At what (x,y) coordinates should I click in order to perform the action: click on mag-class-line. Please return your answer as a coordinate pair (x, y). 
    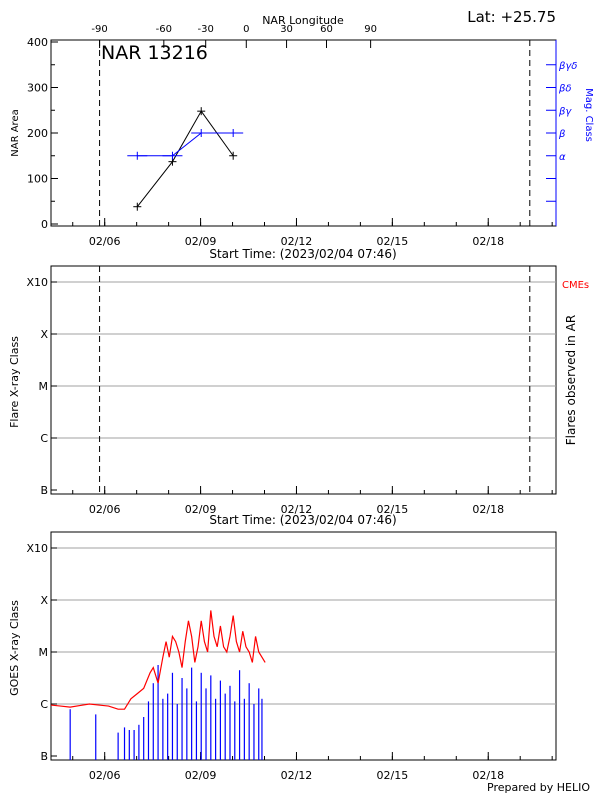
    Looking at the image, I should click on (185, 144).